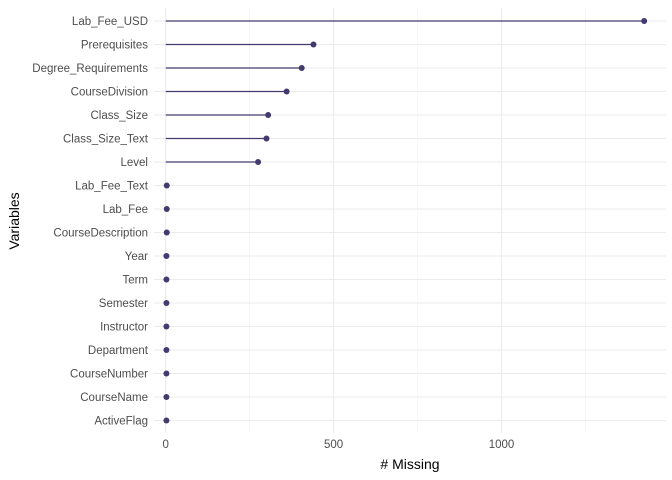  I want to click on y-tick-label: Prerequisites, so click(114, 46).